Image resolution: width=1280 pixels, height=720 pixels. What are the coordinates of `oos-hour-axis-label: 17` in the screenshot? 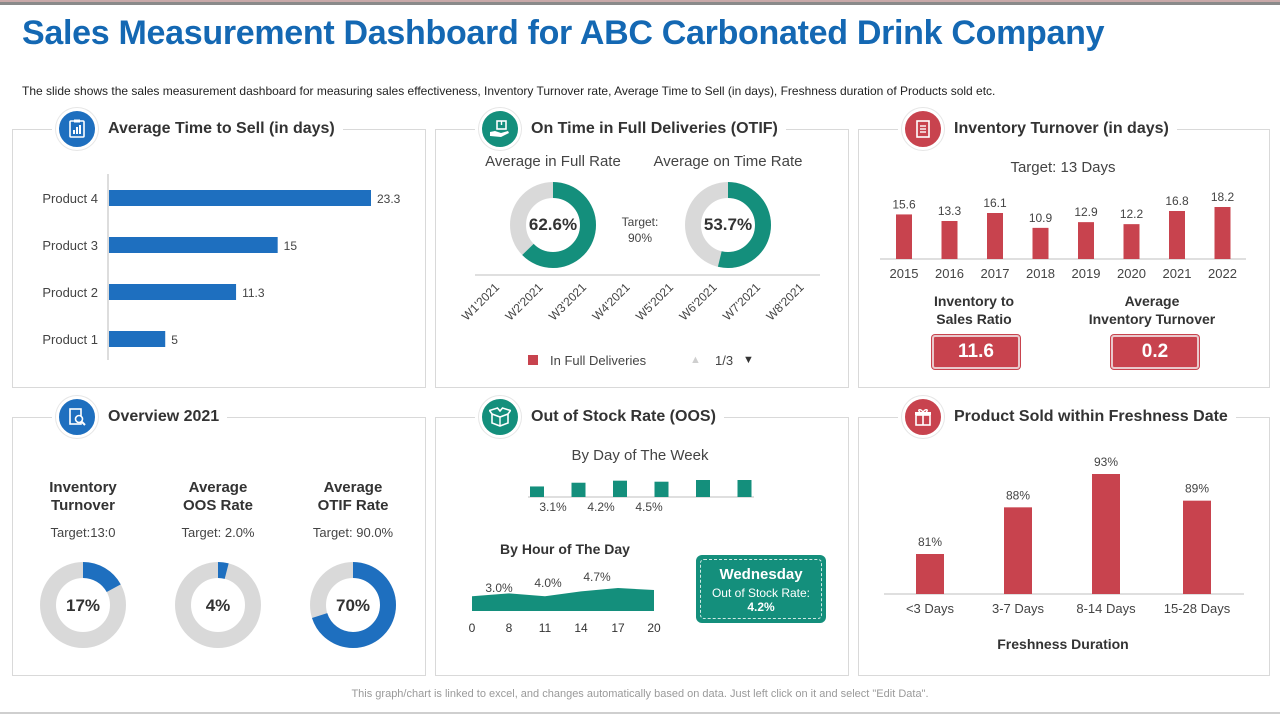 It's located at (618, 628).